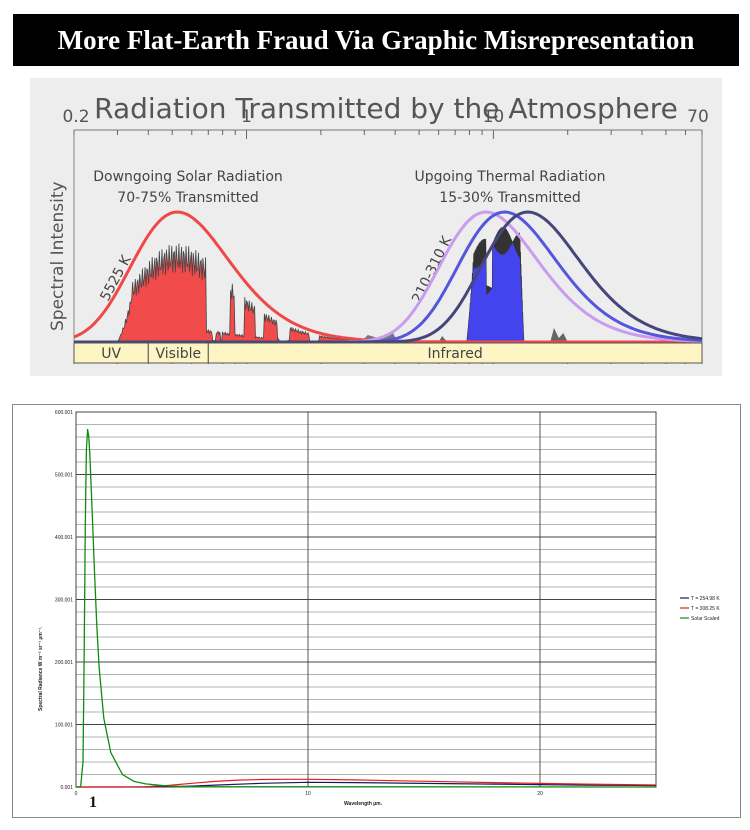 The image size is (750, 830). Describe the element at coordinates (64, 538) in the screenshot. I see `y-tick-label: 400.001` at that location.